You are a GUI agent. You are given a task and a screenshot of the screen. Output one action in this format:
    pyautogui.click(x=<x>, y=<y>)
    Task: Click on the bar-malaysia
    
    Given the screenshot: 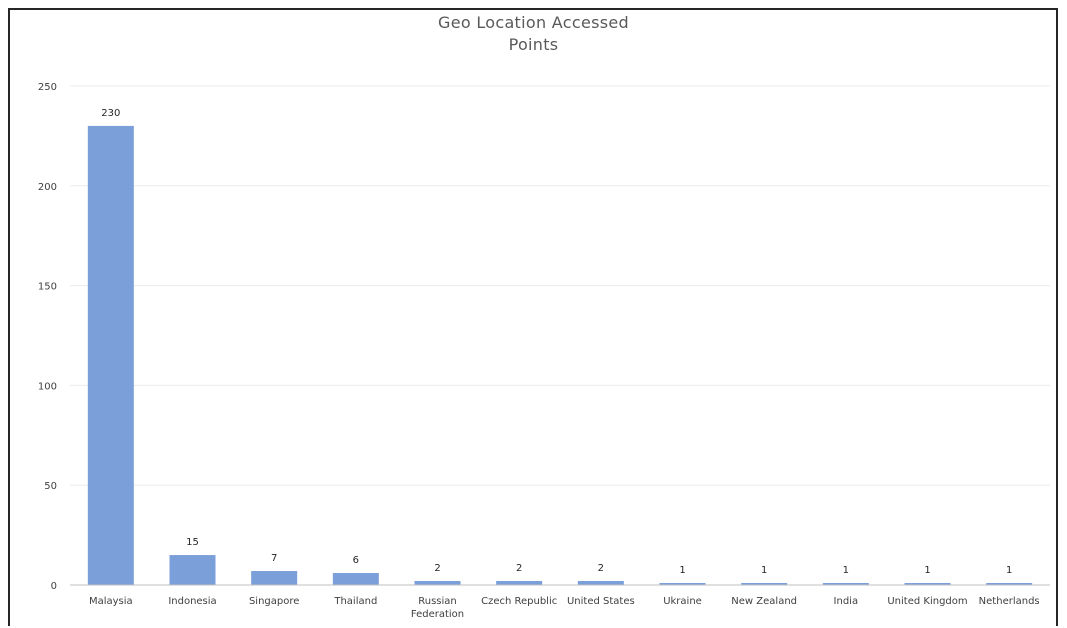 What is the action you would take?
    pyautogui.click(x=110, y=355)
    